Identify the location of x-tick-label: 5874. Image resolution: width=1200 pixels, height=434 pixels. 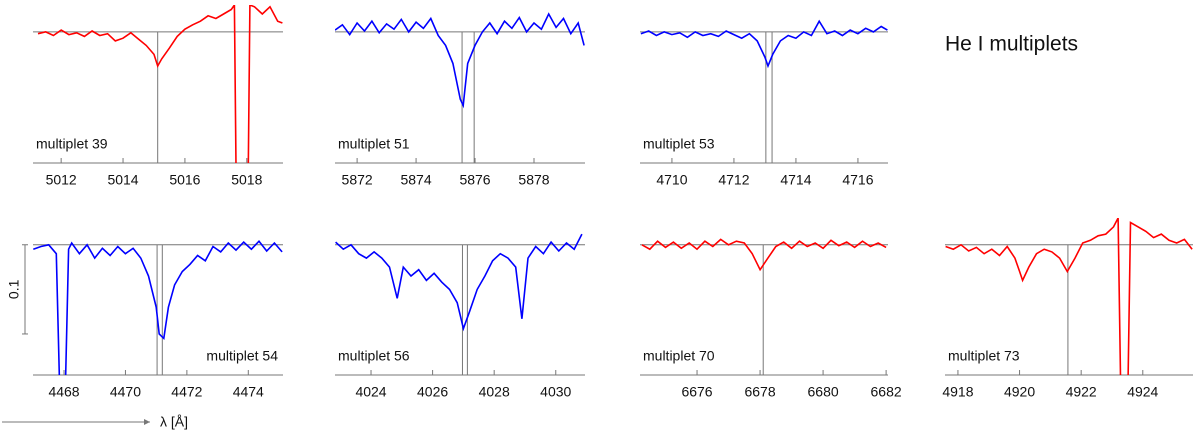
(415, 180).